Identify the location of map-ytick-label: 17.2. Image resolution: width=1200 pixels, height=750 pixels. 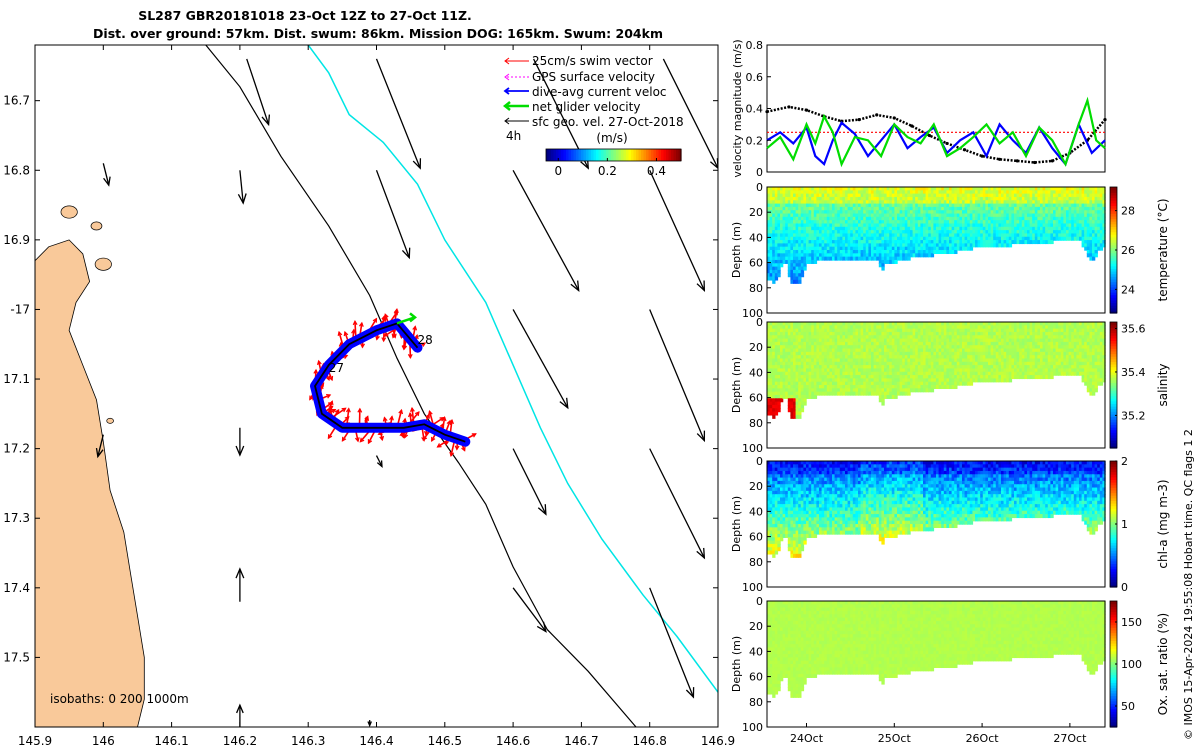
(16, 449).